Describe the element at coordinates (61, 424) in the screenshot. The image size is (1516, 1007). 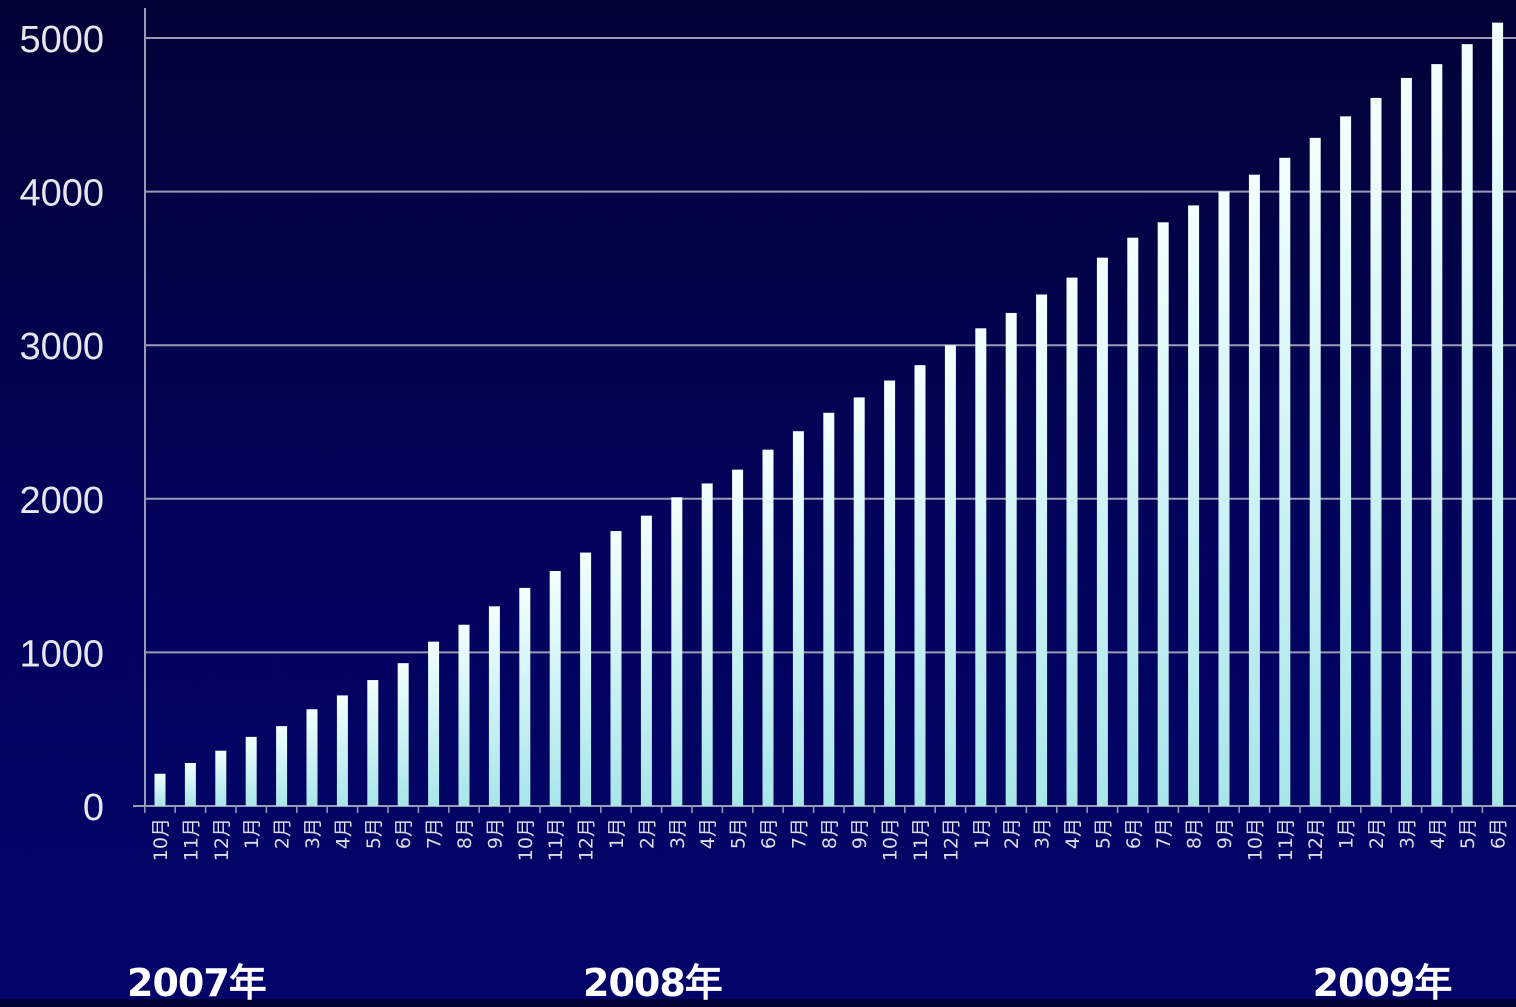
I see `y-tick-labels: 0 1000 2000 3000 4000 5000` at that location.